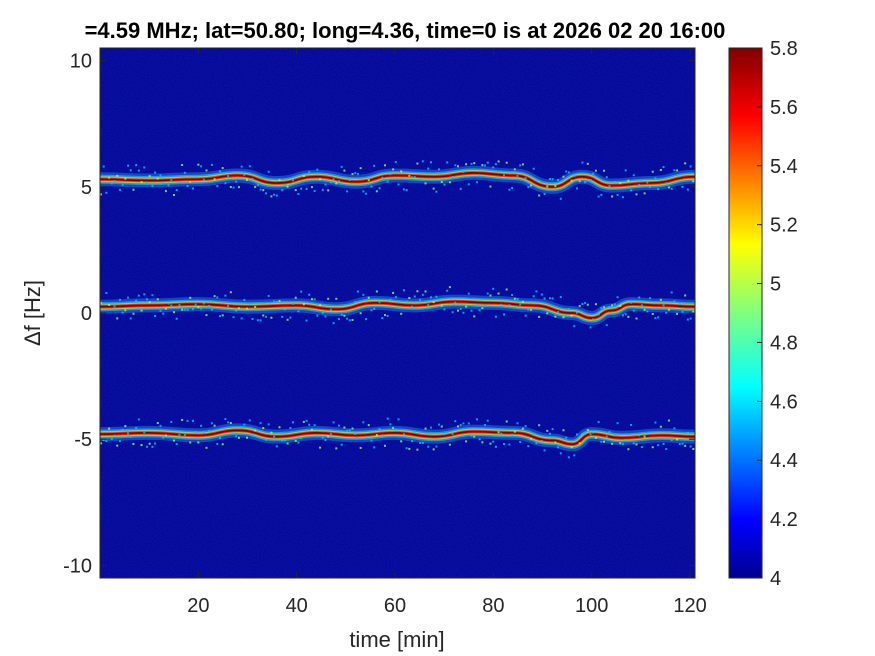  Describe the element at coordinates (86, 314) in the screenshot. I see `y-tick-label: 0` at that location.